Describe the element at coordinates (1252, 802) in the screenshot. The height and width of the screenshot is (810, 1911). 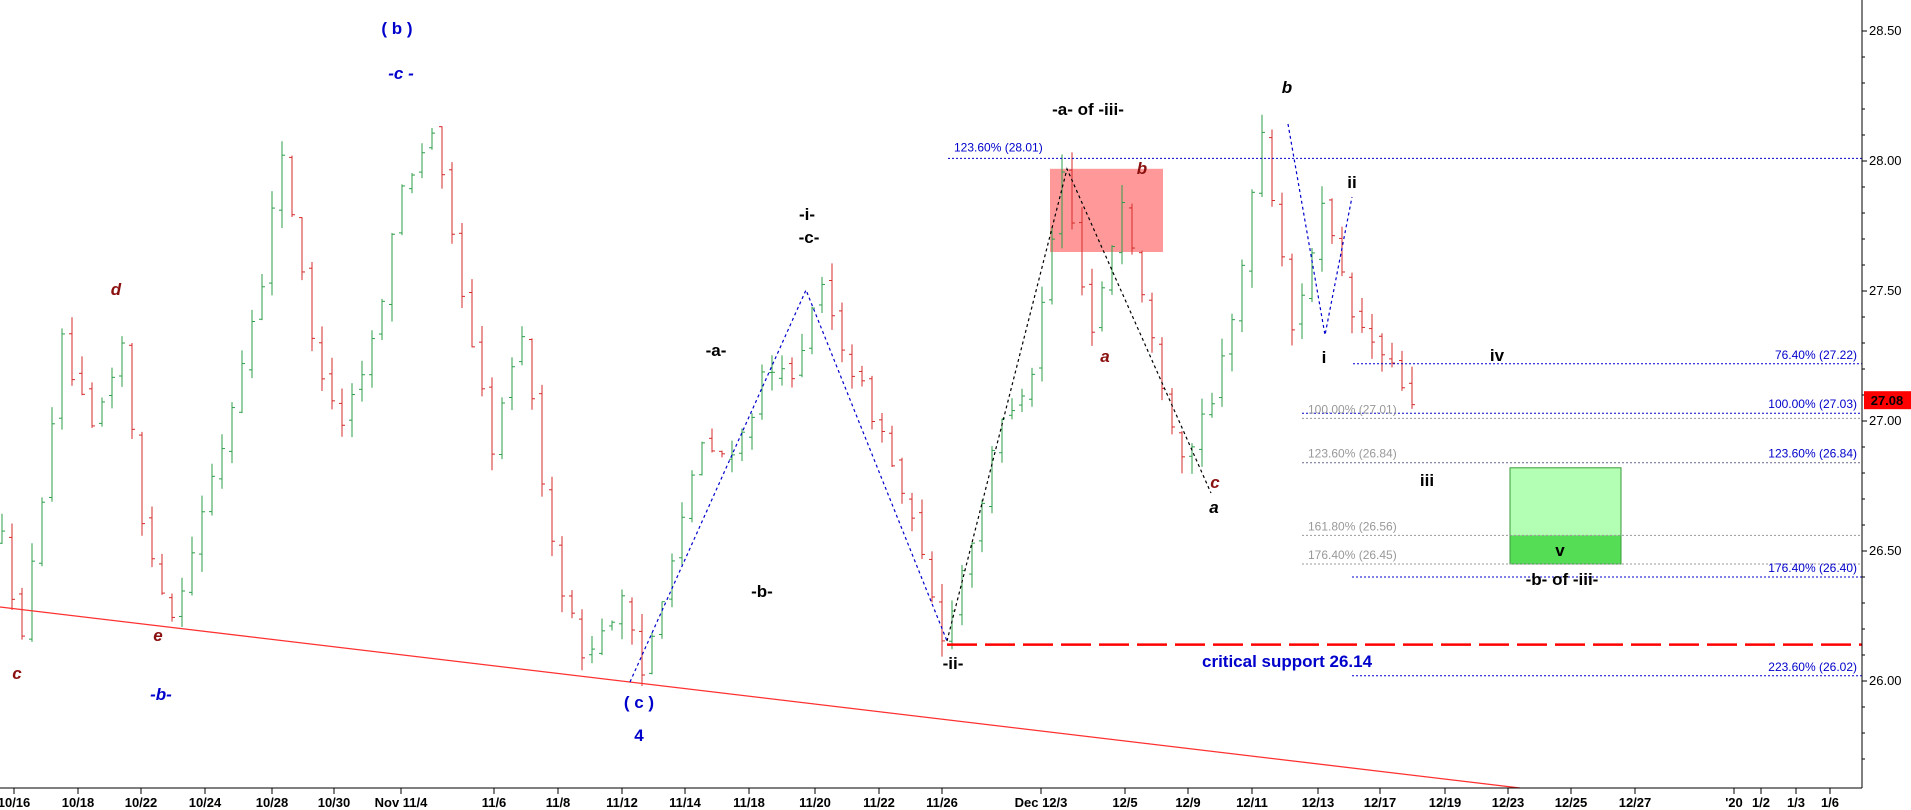
I see `x-tick-label: 12/11` at that location.